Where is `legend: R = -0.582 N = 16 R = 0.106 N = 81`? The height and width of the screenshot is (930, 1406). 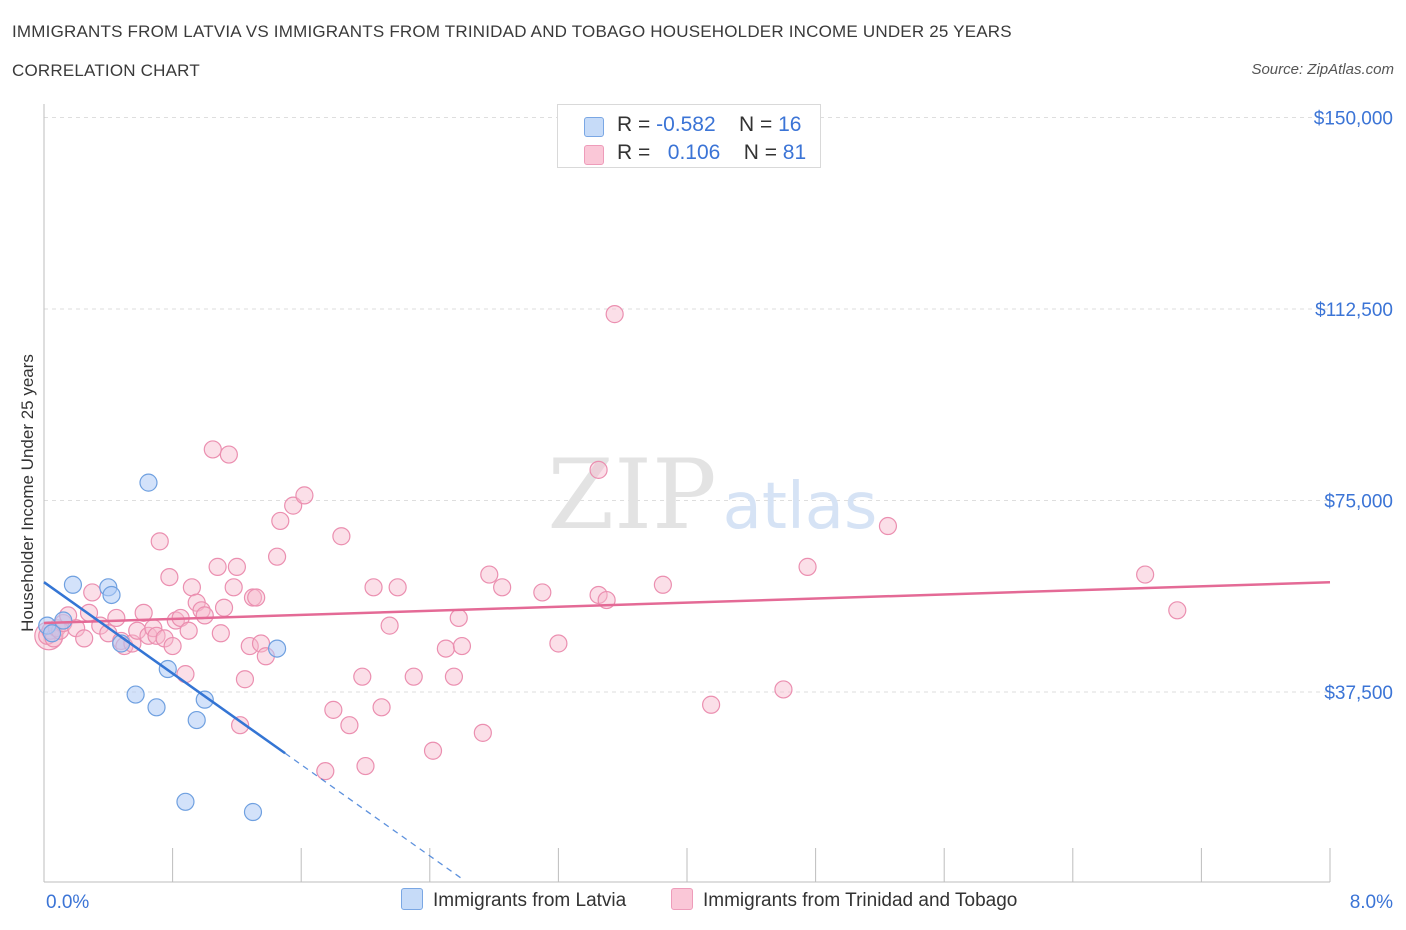
legend: R = -0.582 N = 16 R = 0.106 N = 81 is located at coordinates (689, 136).